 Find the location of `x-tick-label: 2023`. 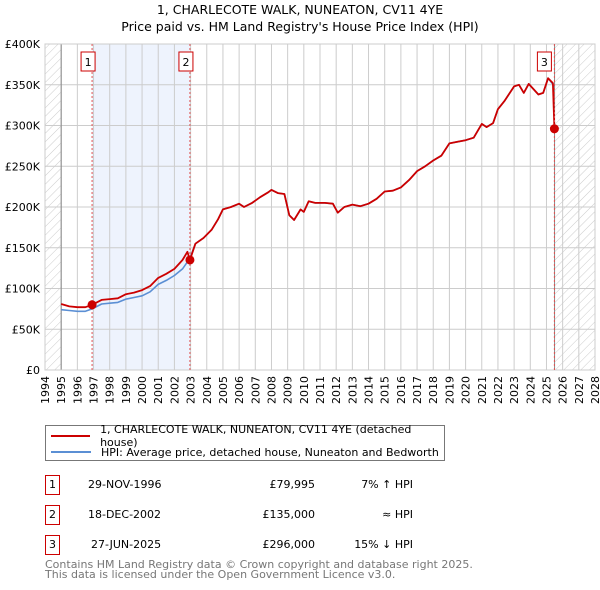

x-tick-label: 2023 is located at coordinates (514, 390).